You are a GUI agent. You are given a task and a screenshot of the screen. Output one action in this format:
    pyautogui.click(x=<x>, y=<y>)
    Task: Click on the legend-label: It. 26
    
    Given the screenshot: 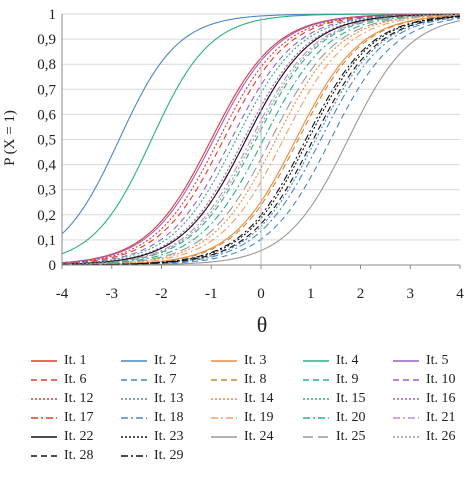 What is the action you would take?
    pyautogui.click(x=441, y=436)
    